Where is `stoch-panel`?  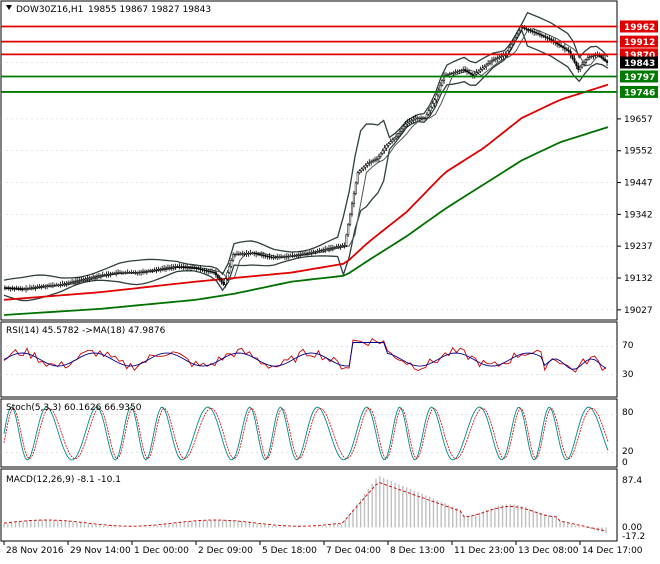 stoch-panel is located at coordinates (309, 433).